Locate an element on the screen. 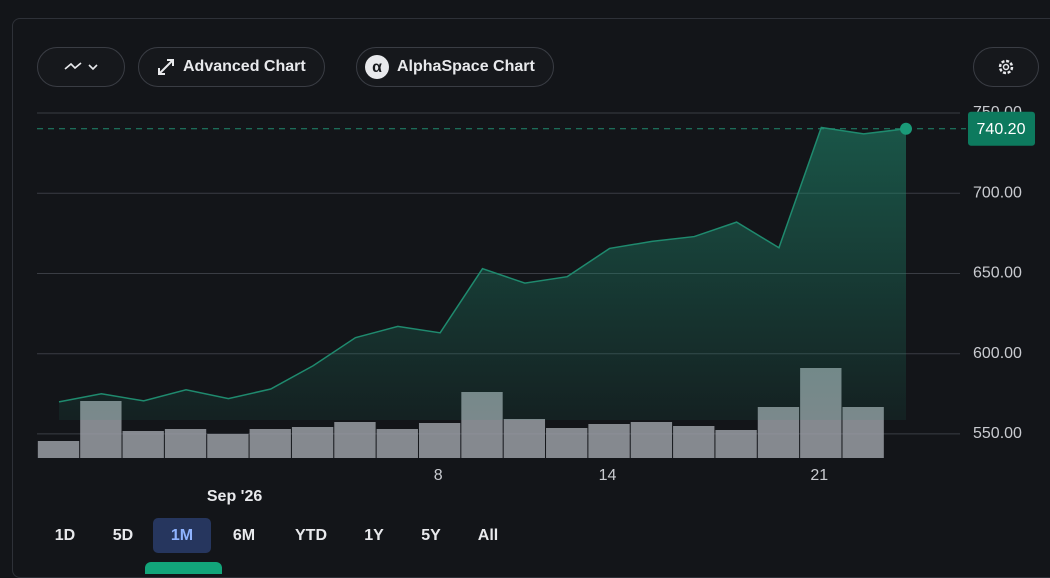 Image resolution: width=1050 pixels, height=578 pixels. label: Advanced Chart is located at coordinates (244, 66).